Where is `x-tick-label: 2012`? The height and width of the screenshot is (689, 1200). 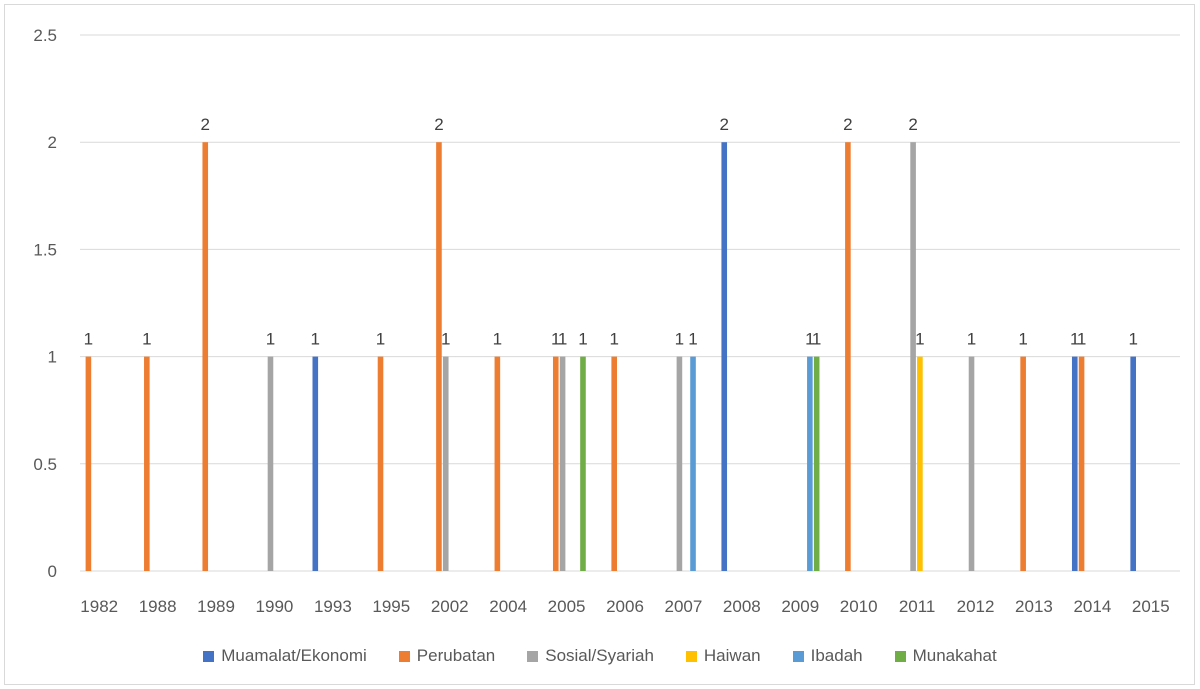 x-tick-label: 2012 is located at coordinates (976, 606).